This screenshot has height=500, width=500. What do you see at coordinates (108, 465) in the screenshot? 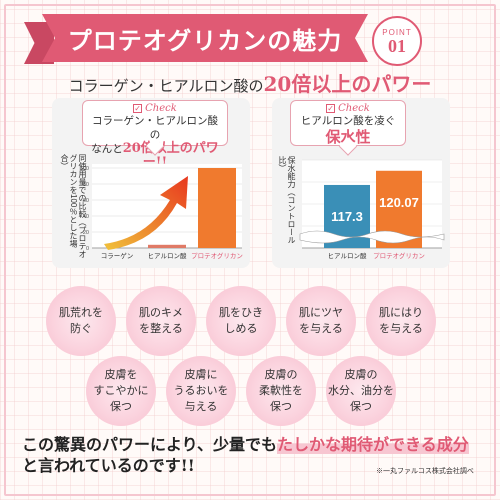
I see `footer-line2: と言われているのです!!` at bounding box center [108, 465].